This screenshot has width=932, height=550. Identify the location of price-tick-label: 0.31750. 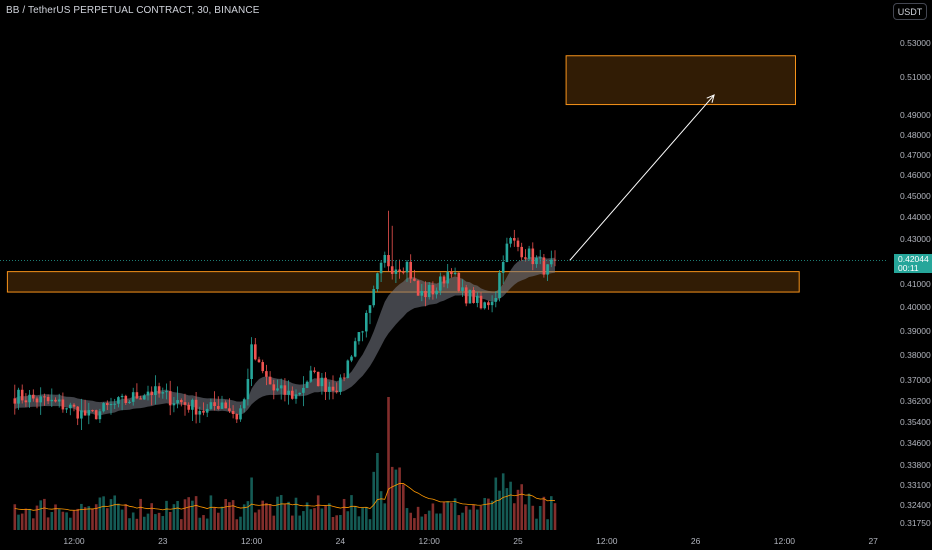
(915, 523).